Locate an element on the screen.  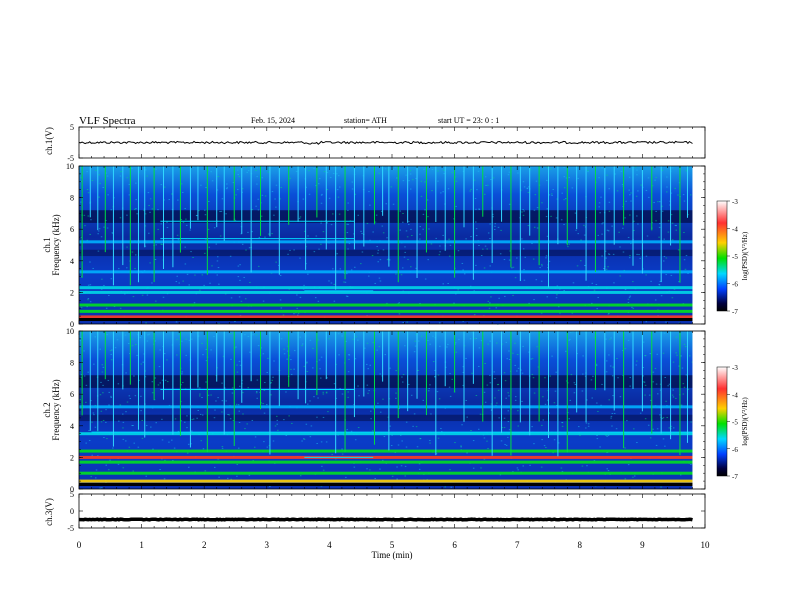
colorbar-tick-label: -7 is located at coordinates (735, 312).